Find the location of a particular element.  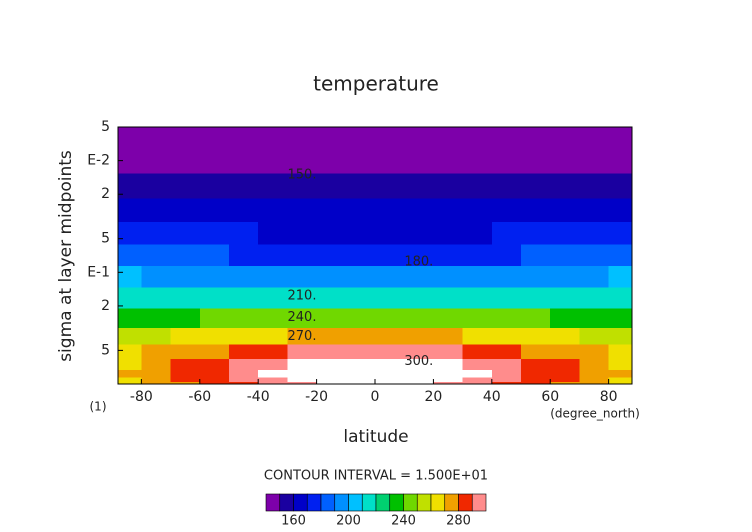

colorbar-tick-label: 280 is located at coordinates (458, 521).